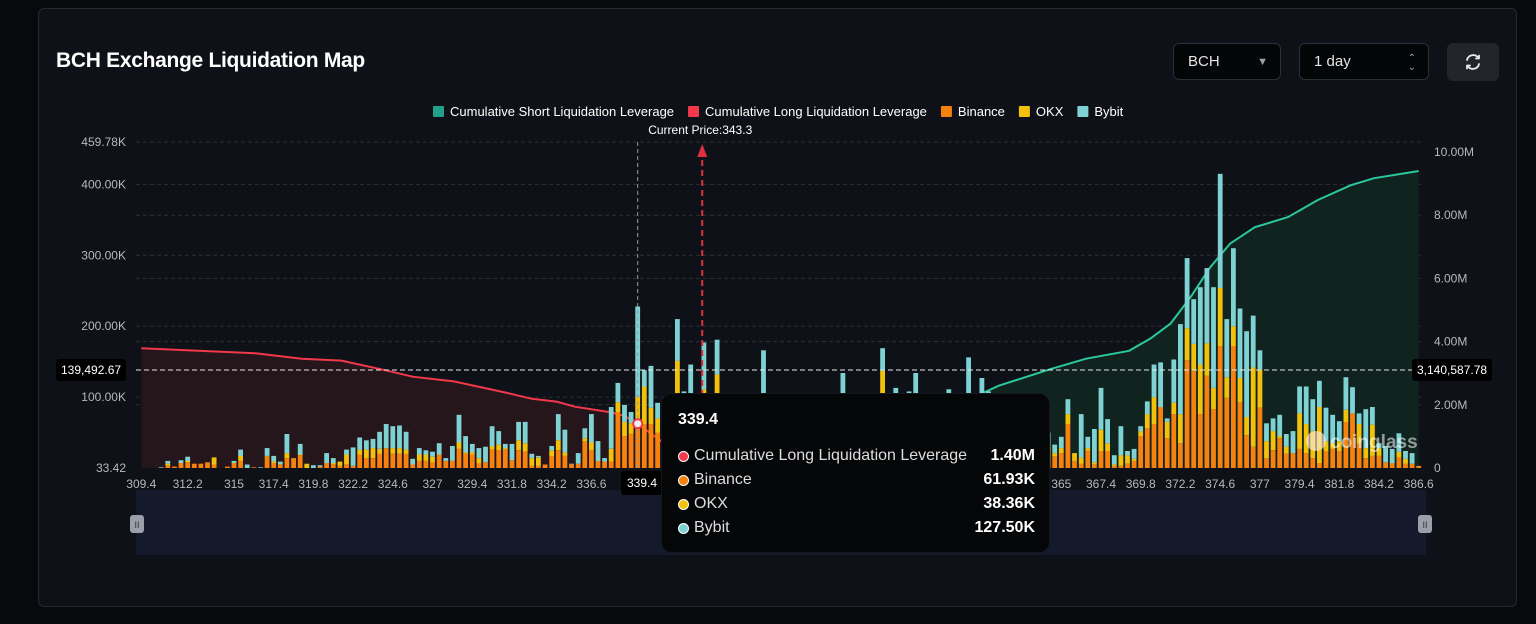 This screenshot has width=1536, height=624. I want to click on current-price-label: Current Price:343.3, so click(700, 130).